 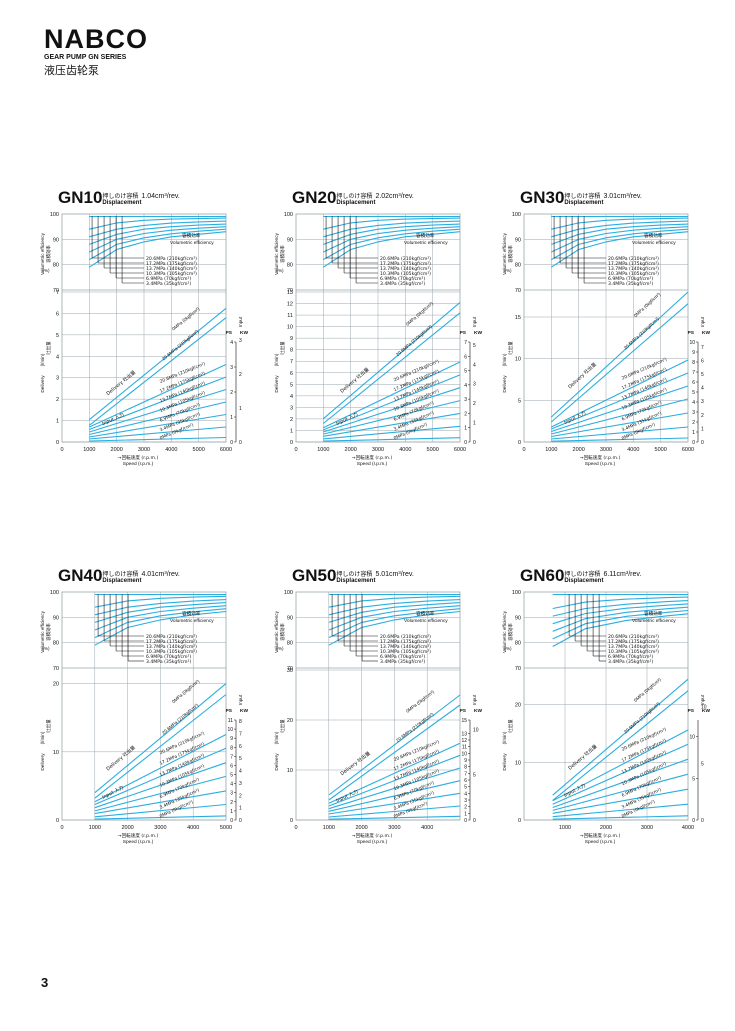 I want to click on chart-title-block: GN60押しのけ容積 6.11cm³/rev. Displacement, so click(x=580, y=576).